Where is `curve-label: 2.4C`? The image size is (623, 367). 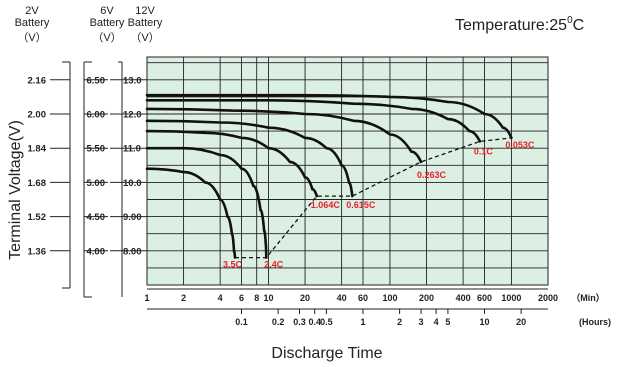 curve-label: 2.4C is located at coordinates (274, 265).